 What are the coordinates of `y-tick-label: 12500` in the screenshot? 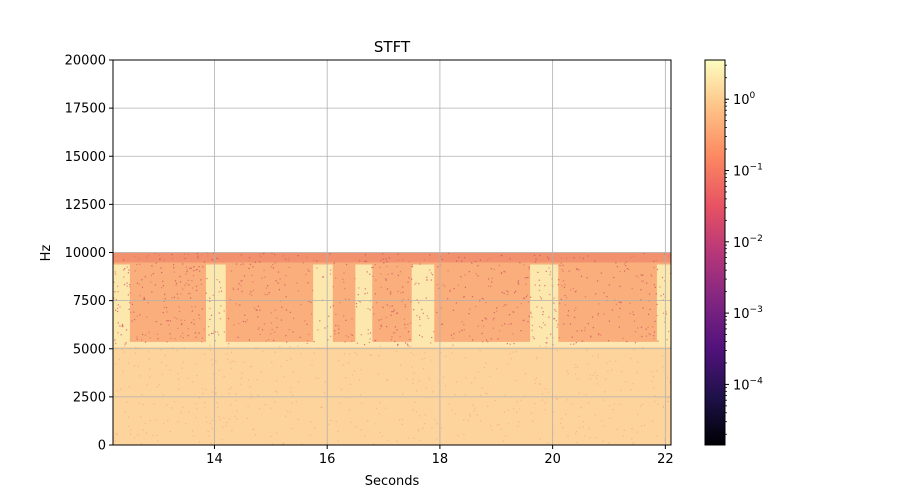 It's located at (85, 205).